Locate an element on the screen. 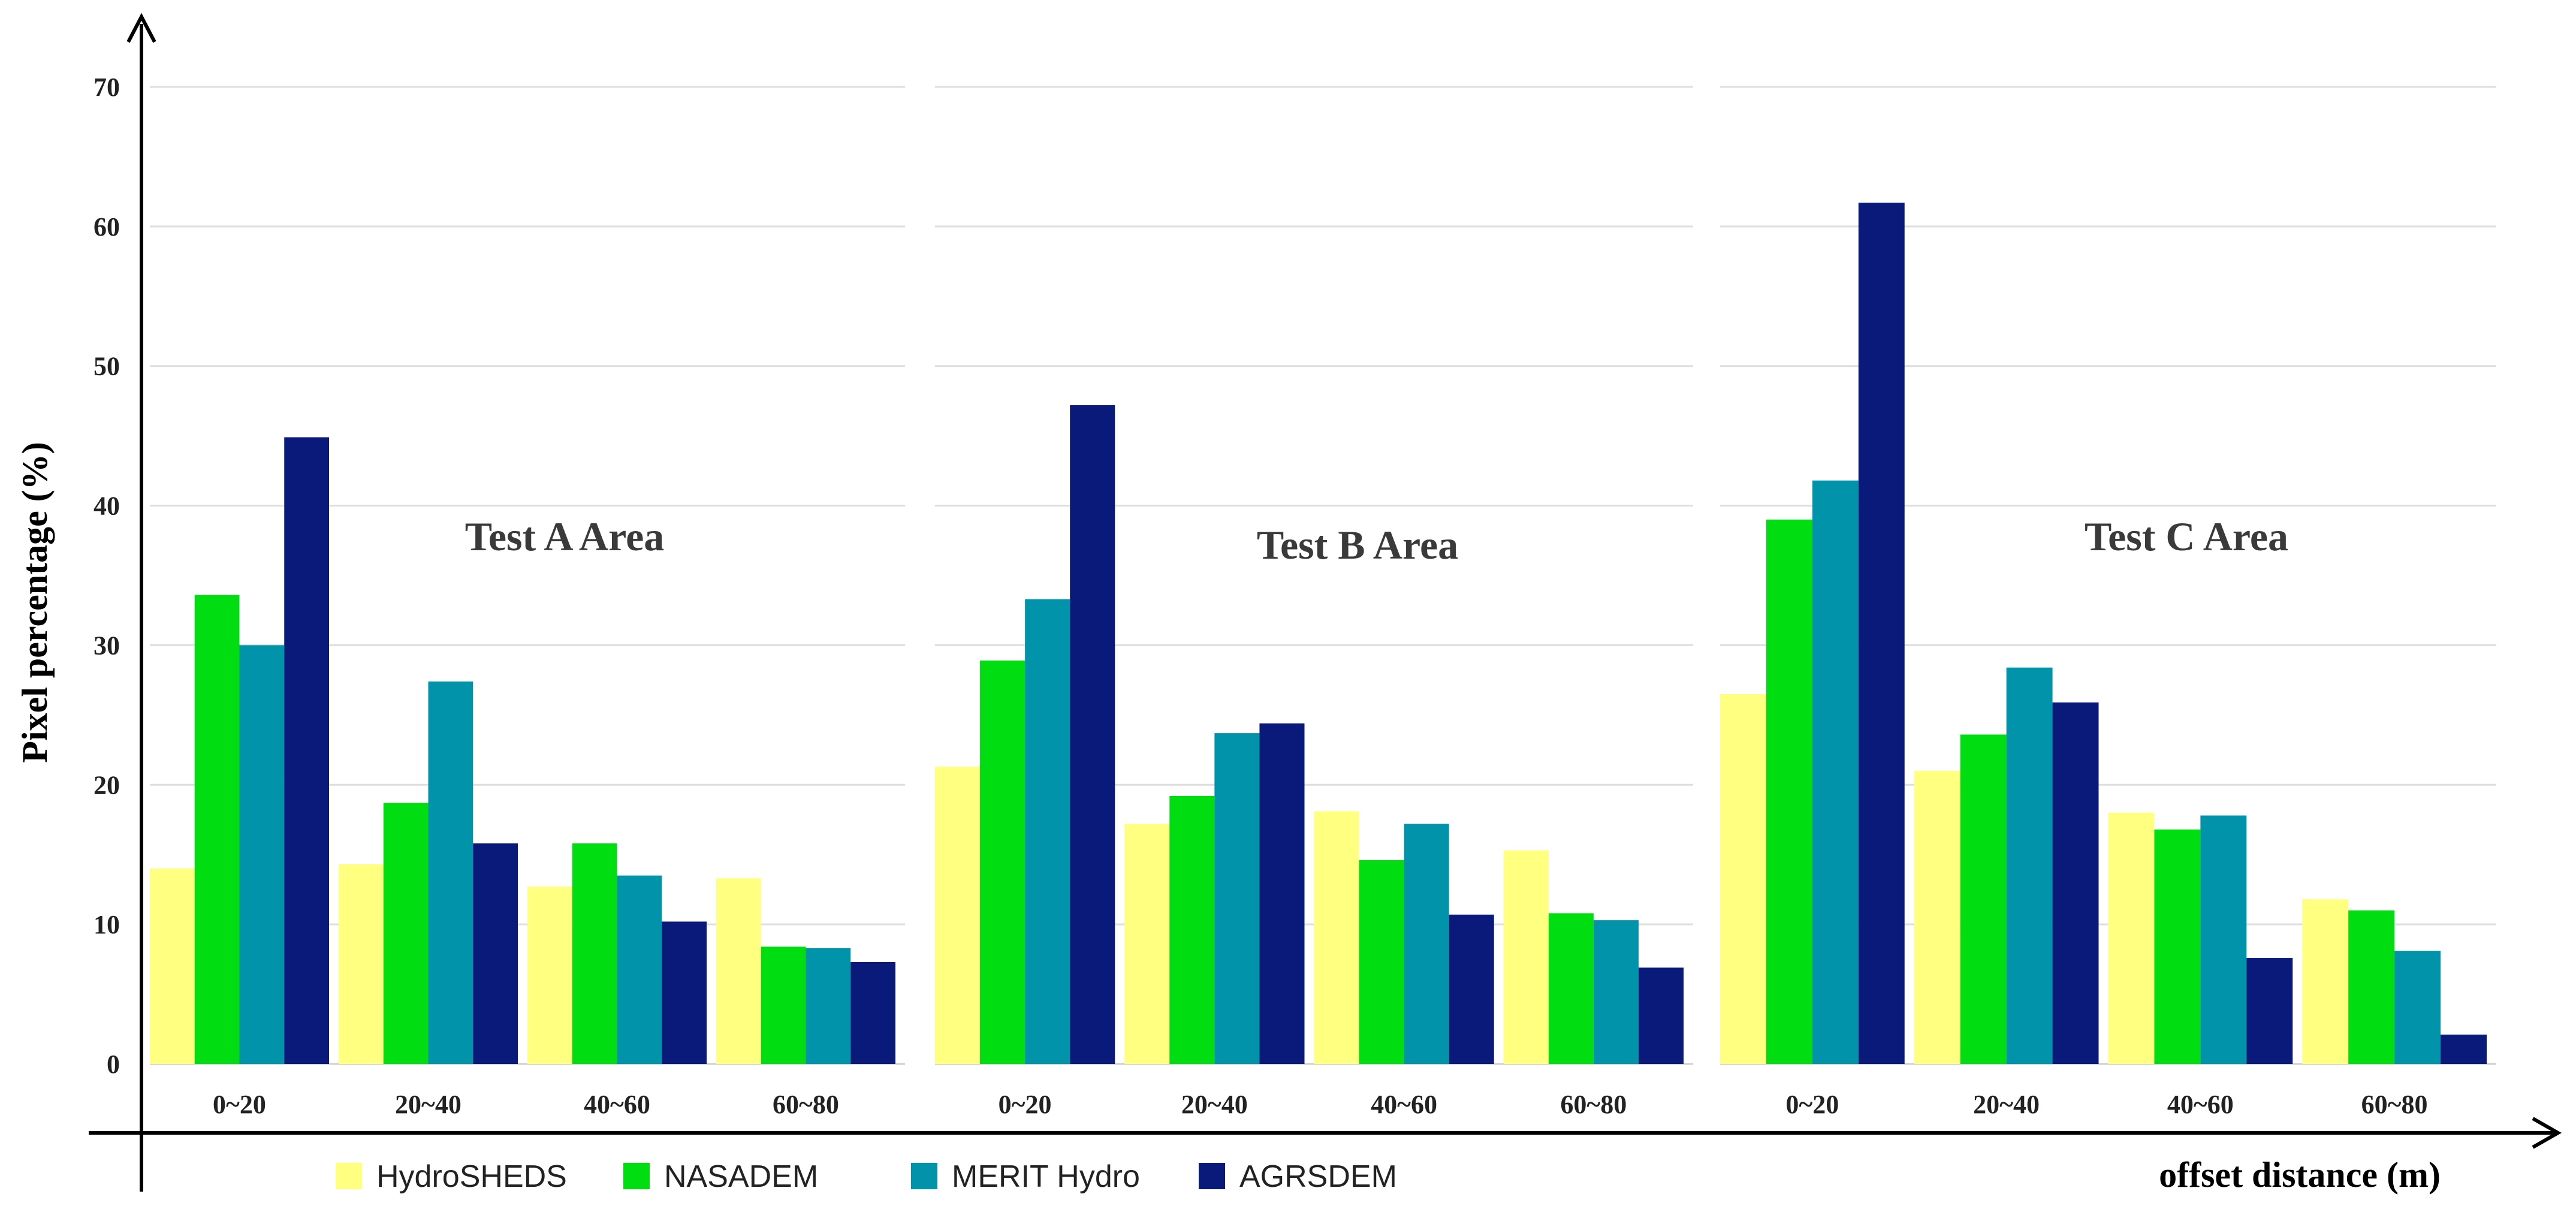  y-tick-label: 50 is located at coordinates (106, 367).